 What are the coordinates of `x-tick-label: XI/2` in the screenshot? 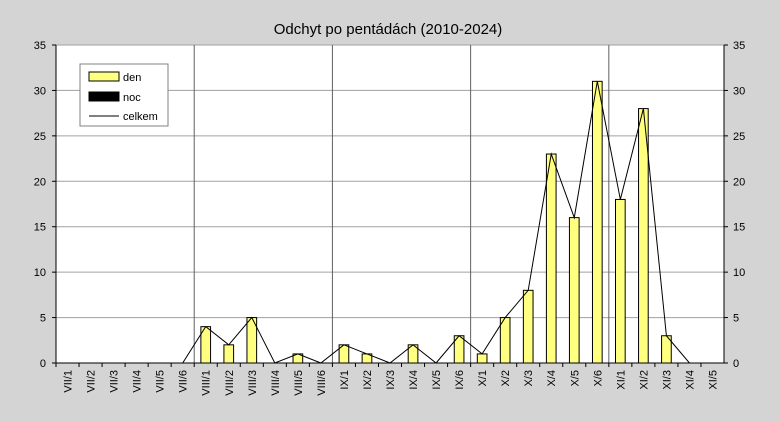 It's located at (644, 380).